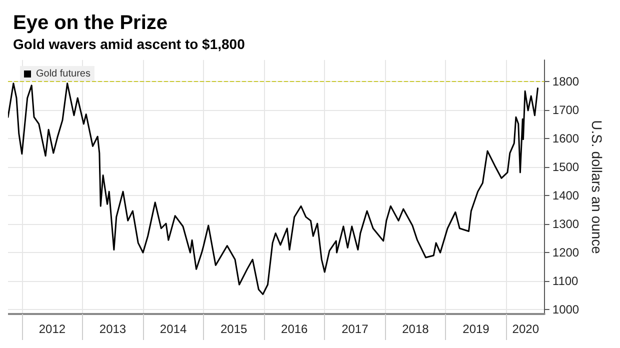 The width and height of the screenshot is (620, 348). Describe the element at coordinates (173, 329) in the screenshot. I see `x-tick-label: 2014` at that location.